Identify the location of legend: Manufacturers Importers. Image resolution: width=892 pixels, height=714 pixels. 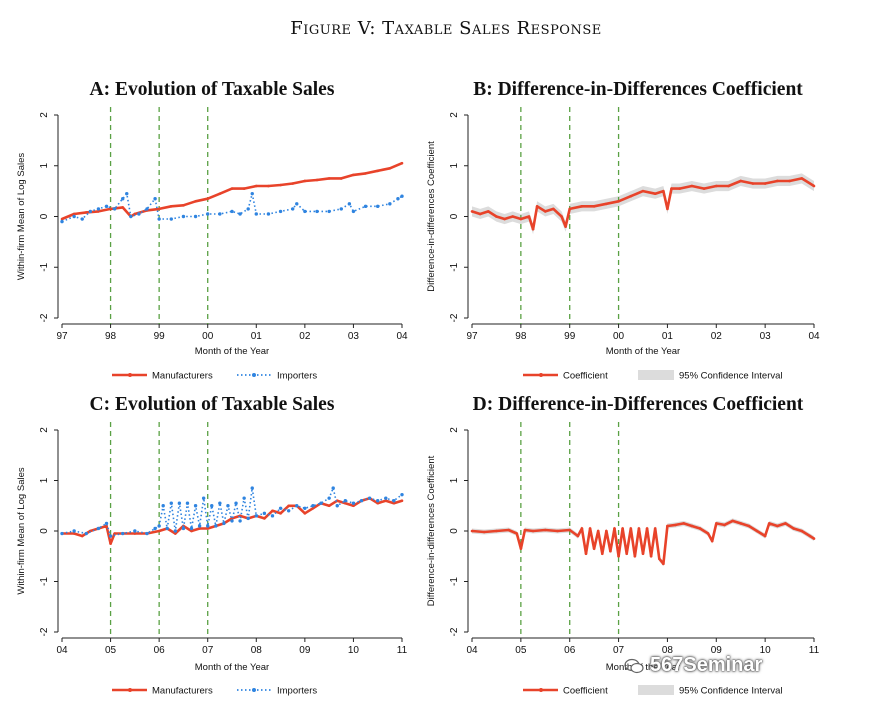
(214, 376).